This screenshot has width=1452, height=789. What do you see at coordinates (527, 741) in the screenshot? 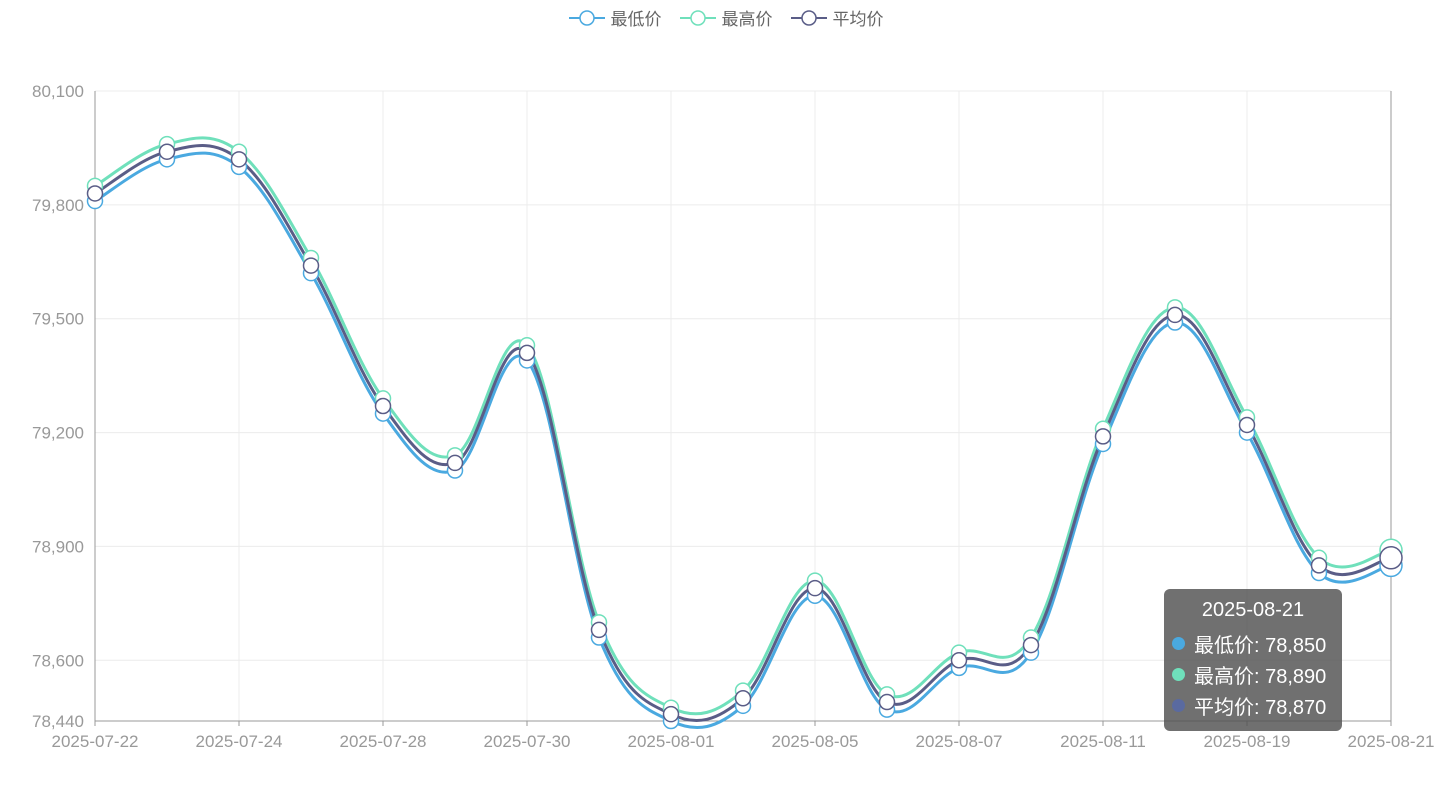
I see `x-tick-label: 2025-07-30` at bounding box center [527, 741].